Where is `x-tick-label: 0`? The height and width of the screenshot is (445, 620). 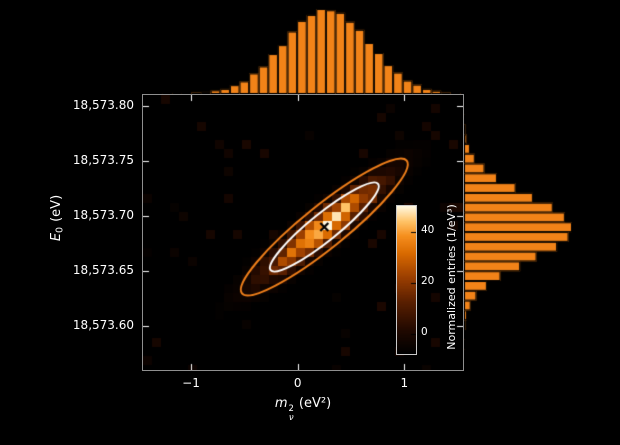 x-tick-label: 0 is located at coordinates (297, 383).